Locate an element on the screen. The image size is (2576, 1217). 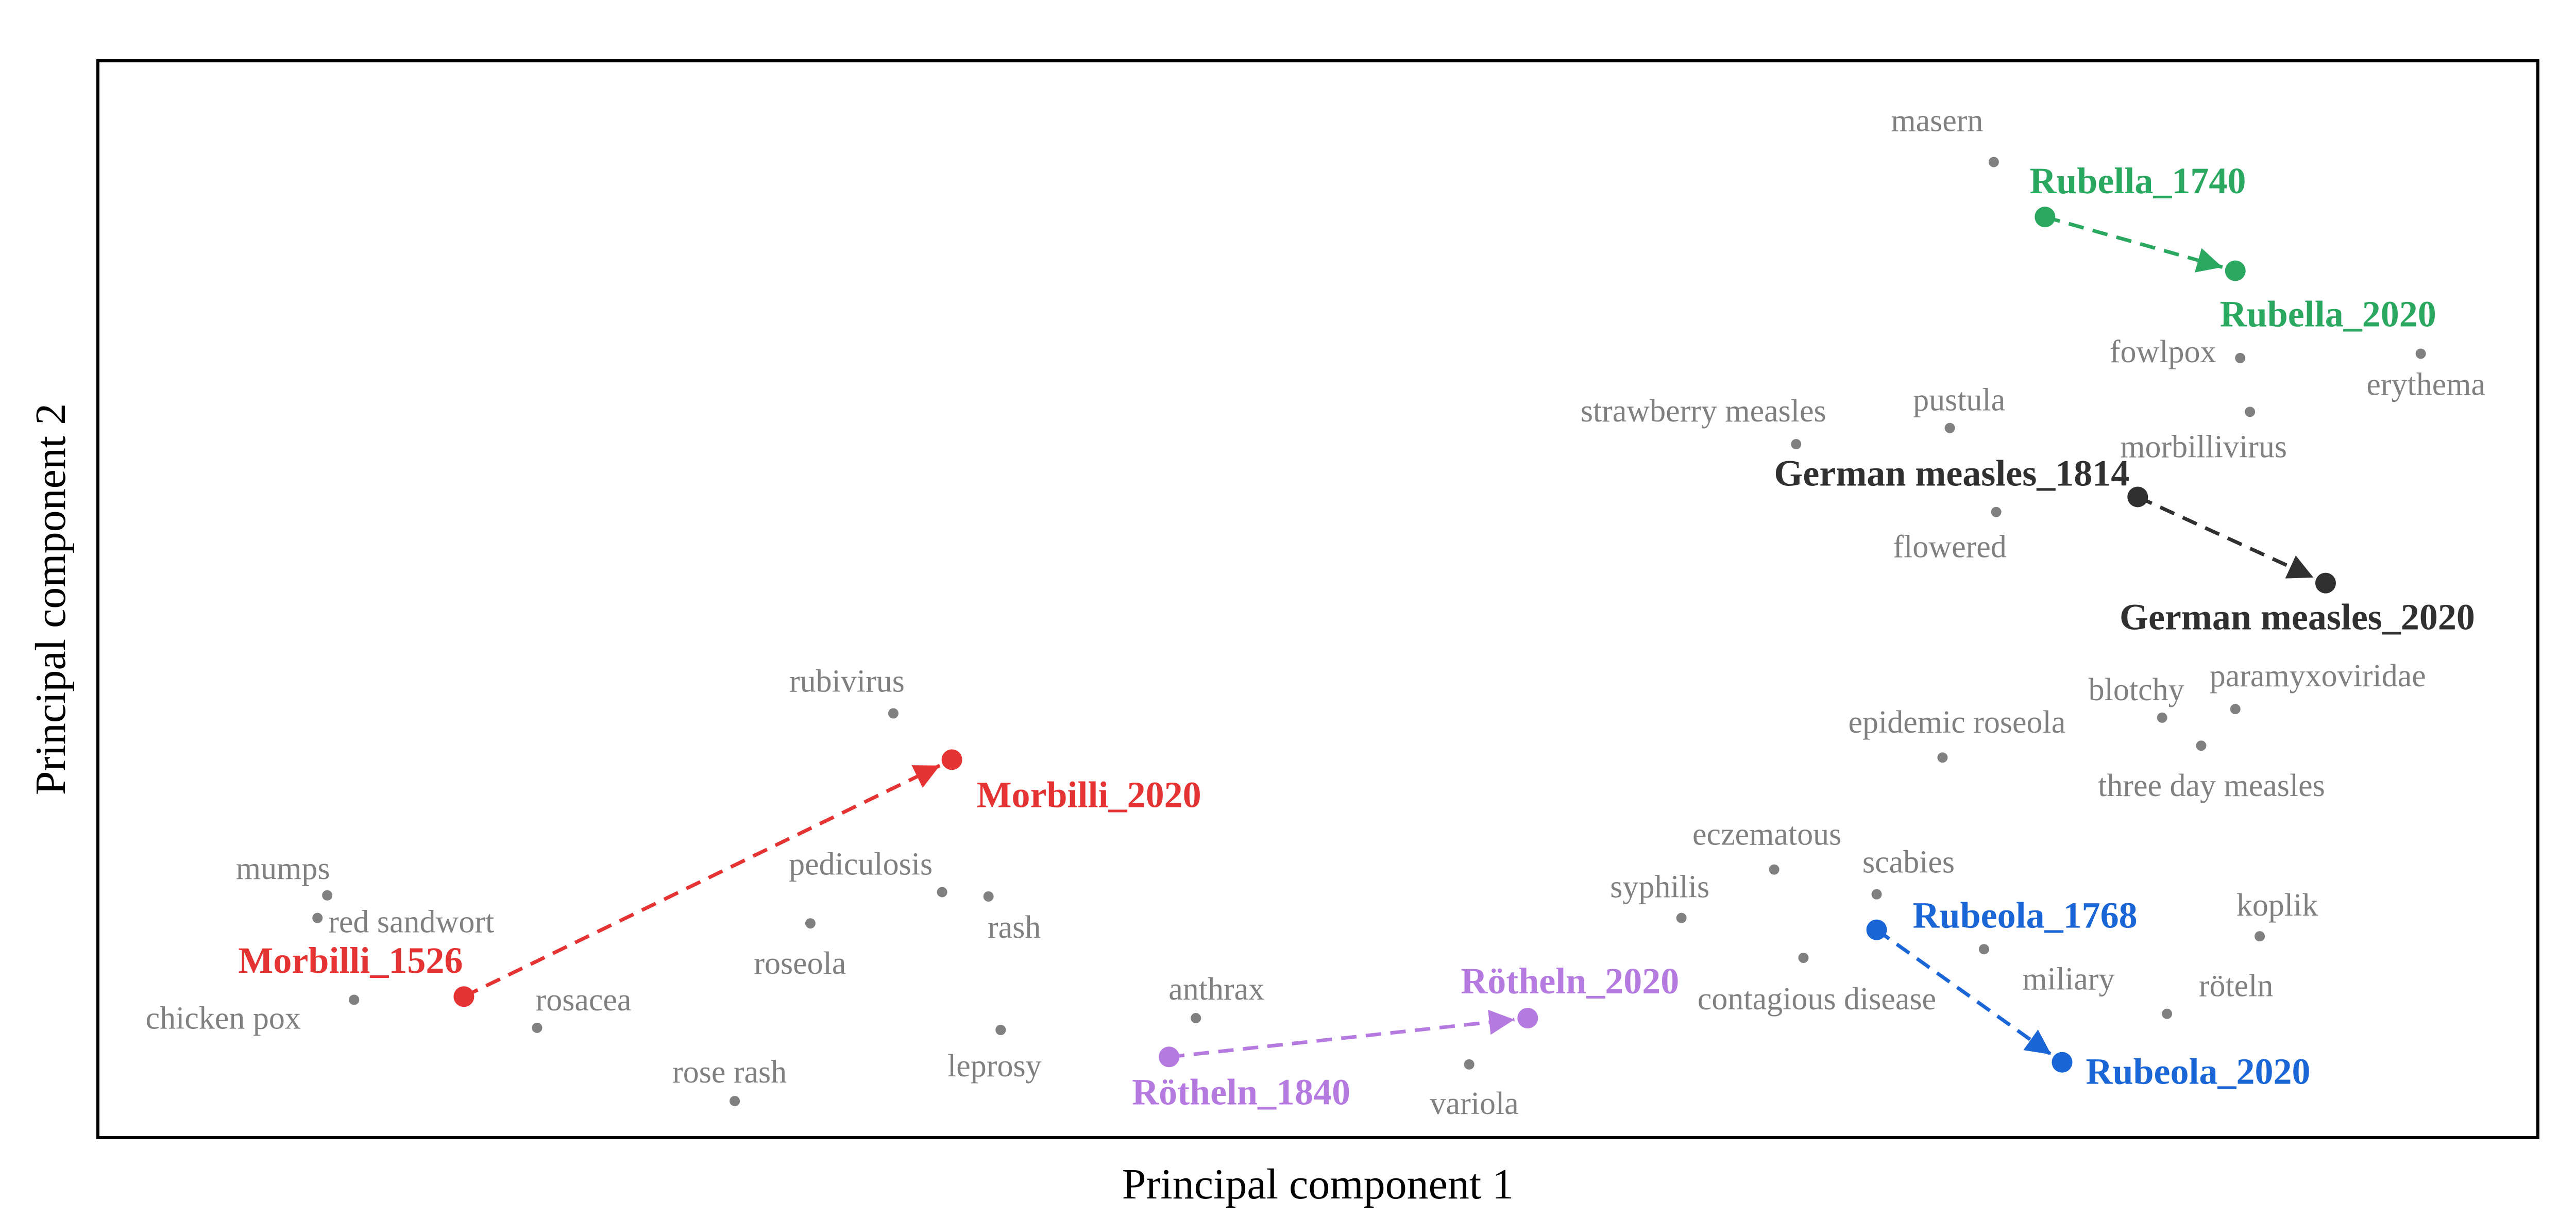
point-red-sandwort is located at coordinates (317, 918).